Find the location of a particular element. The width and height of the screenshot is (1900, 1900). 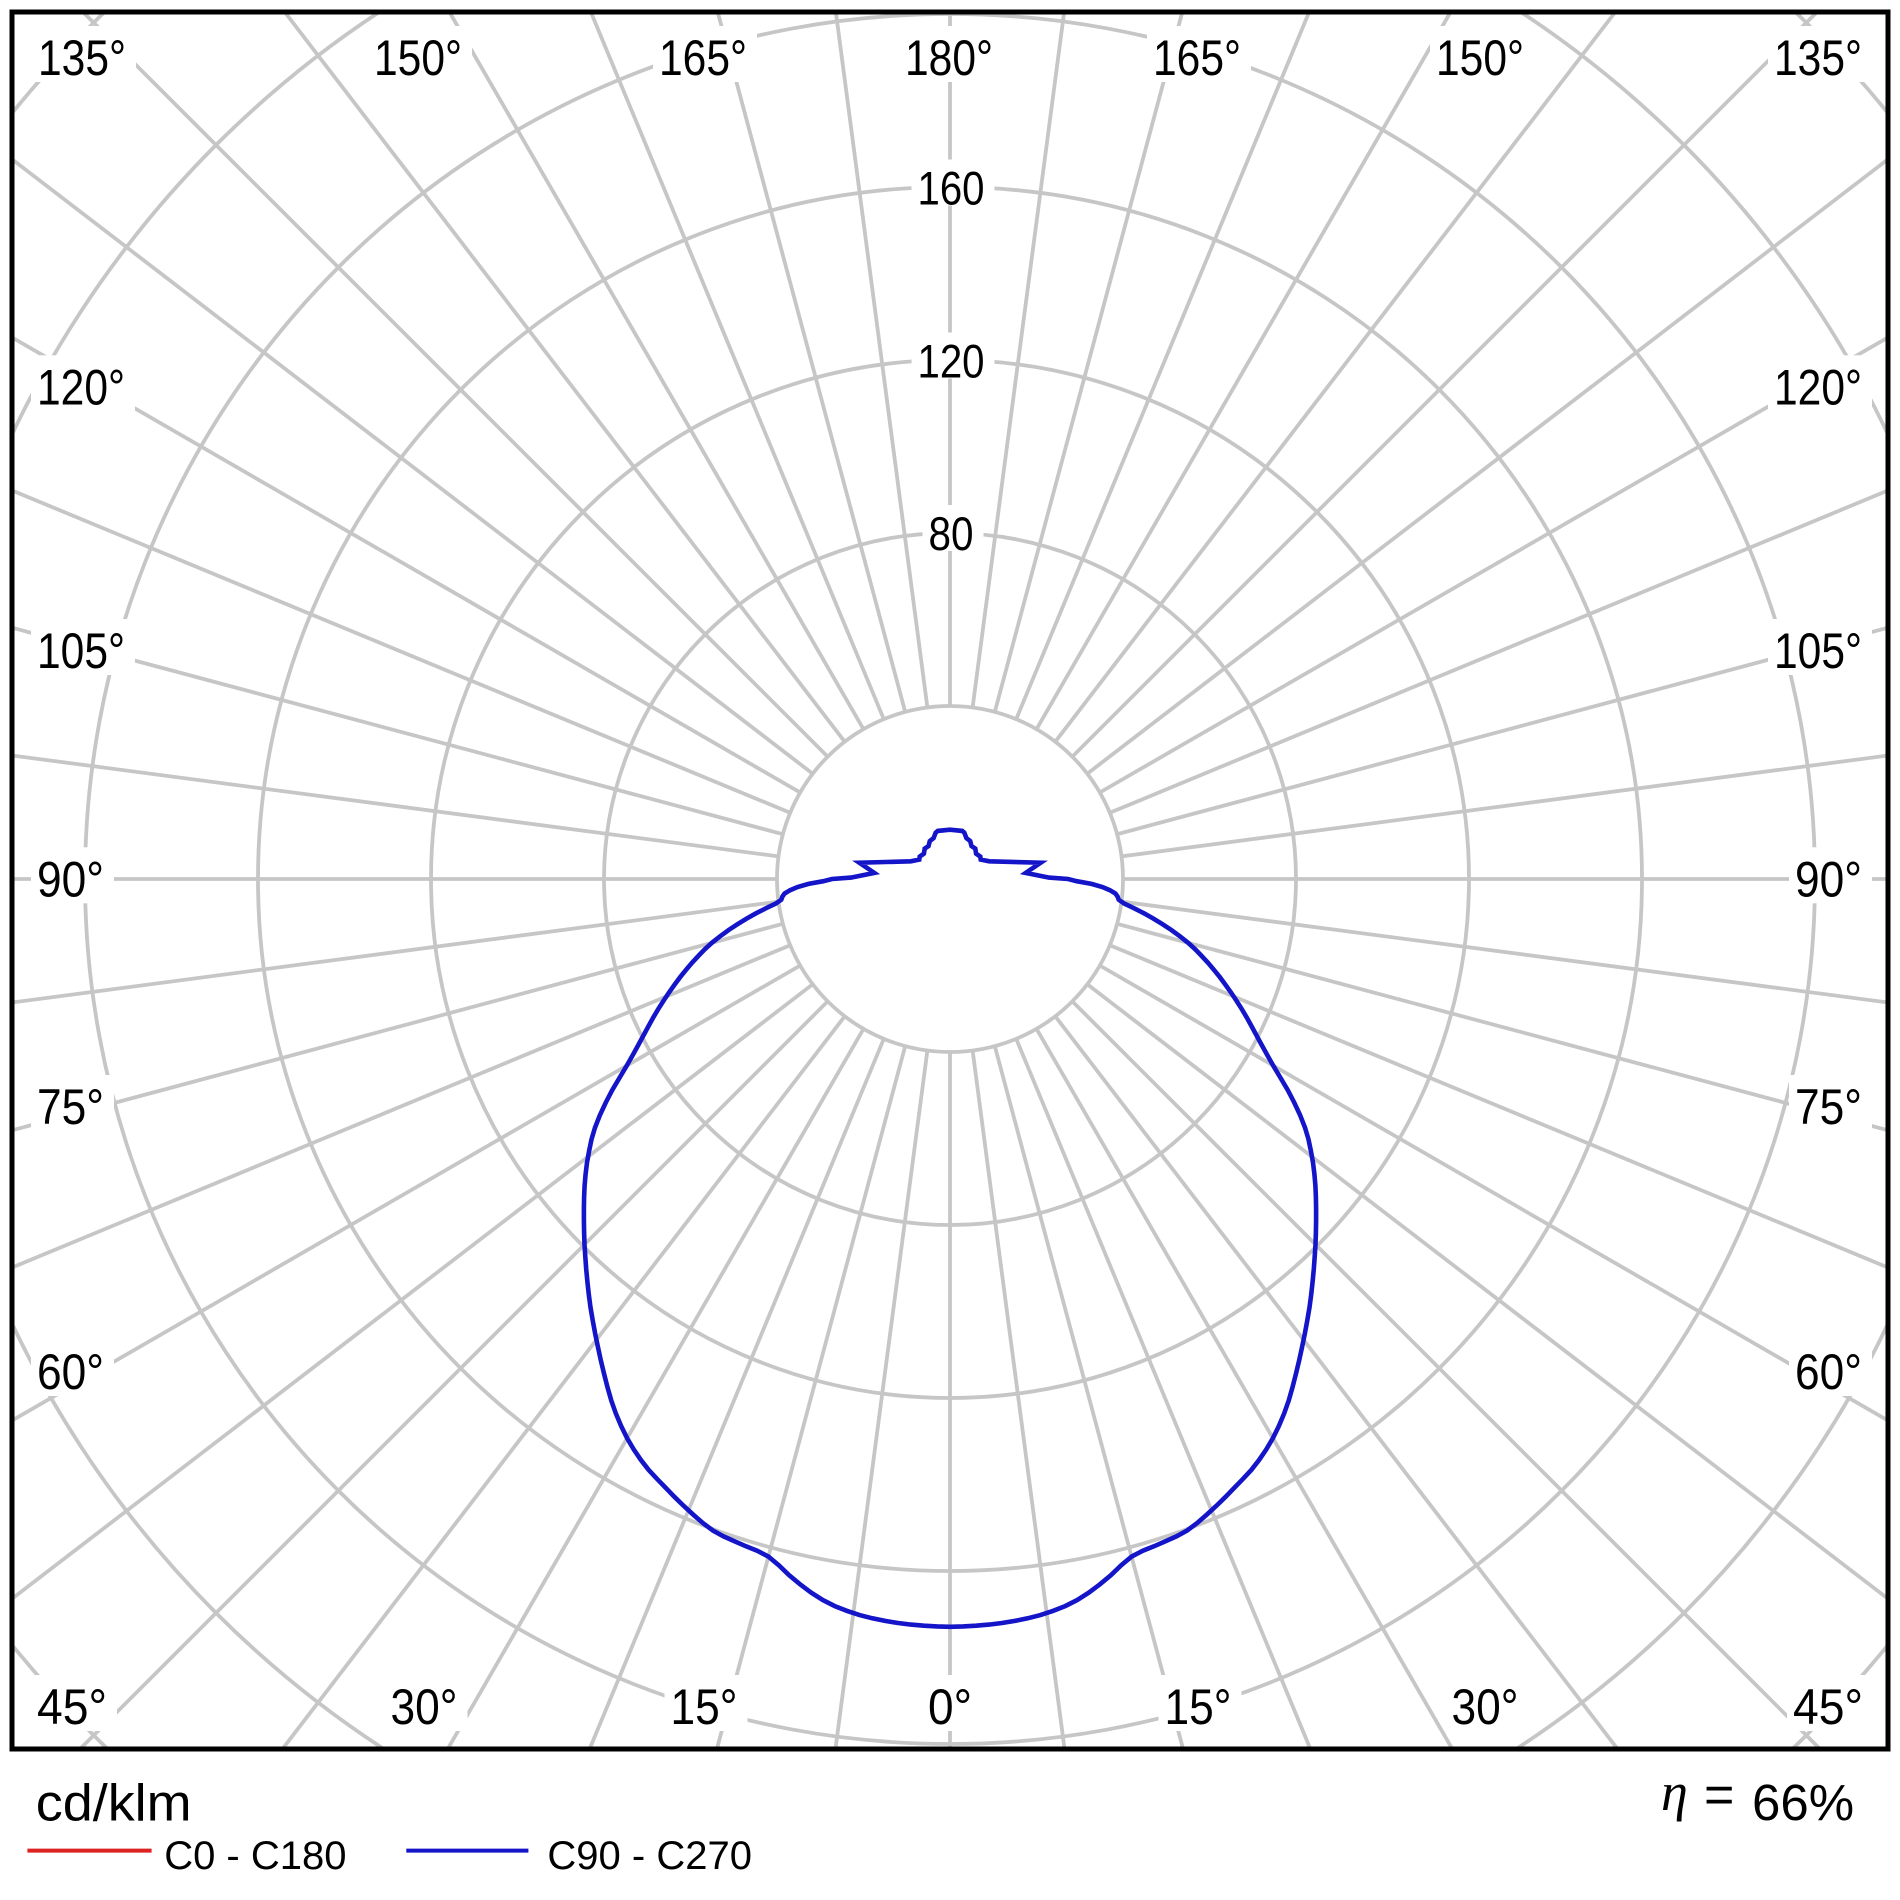

svg-text: 180° is located at coordinates (949, 58).